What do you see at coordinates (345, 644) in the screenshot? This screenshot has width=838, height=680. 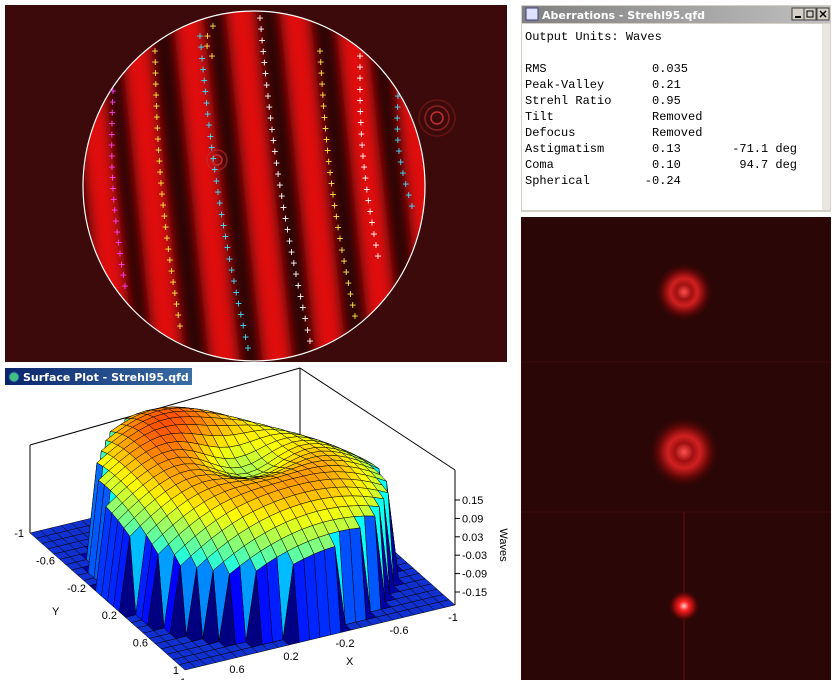 I see `x-tick-label: -0.2` at bounding box center [345, 644].